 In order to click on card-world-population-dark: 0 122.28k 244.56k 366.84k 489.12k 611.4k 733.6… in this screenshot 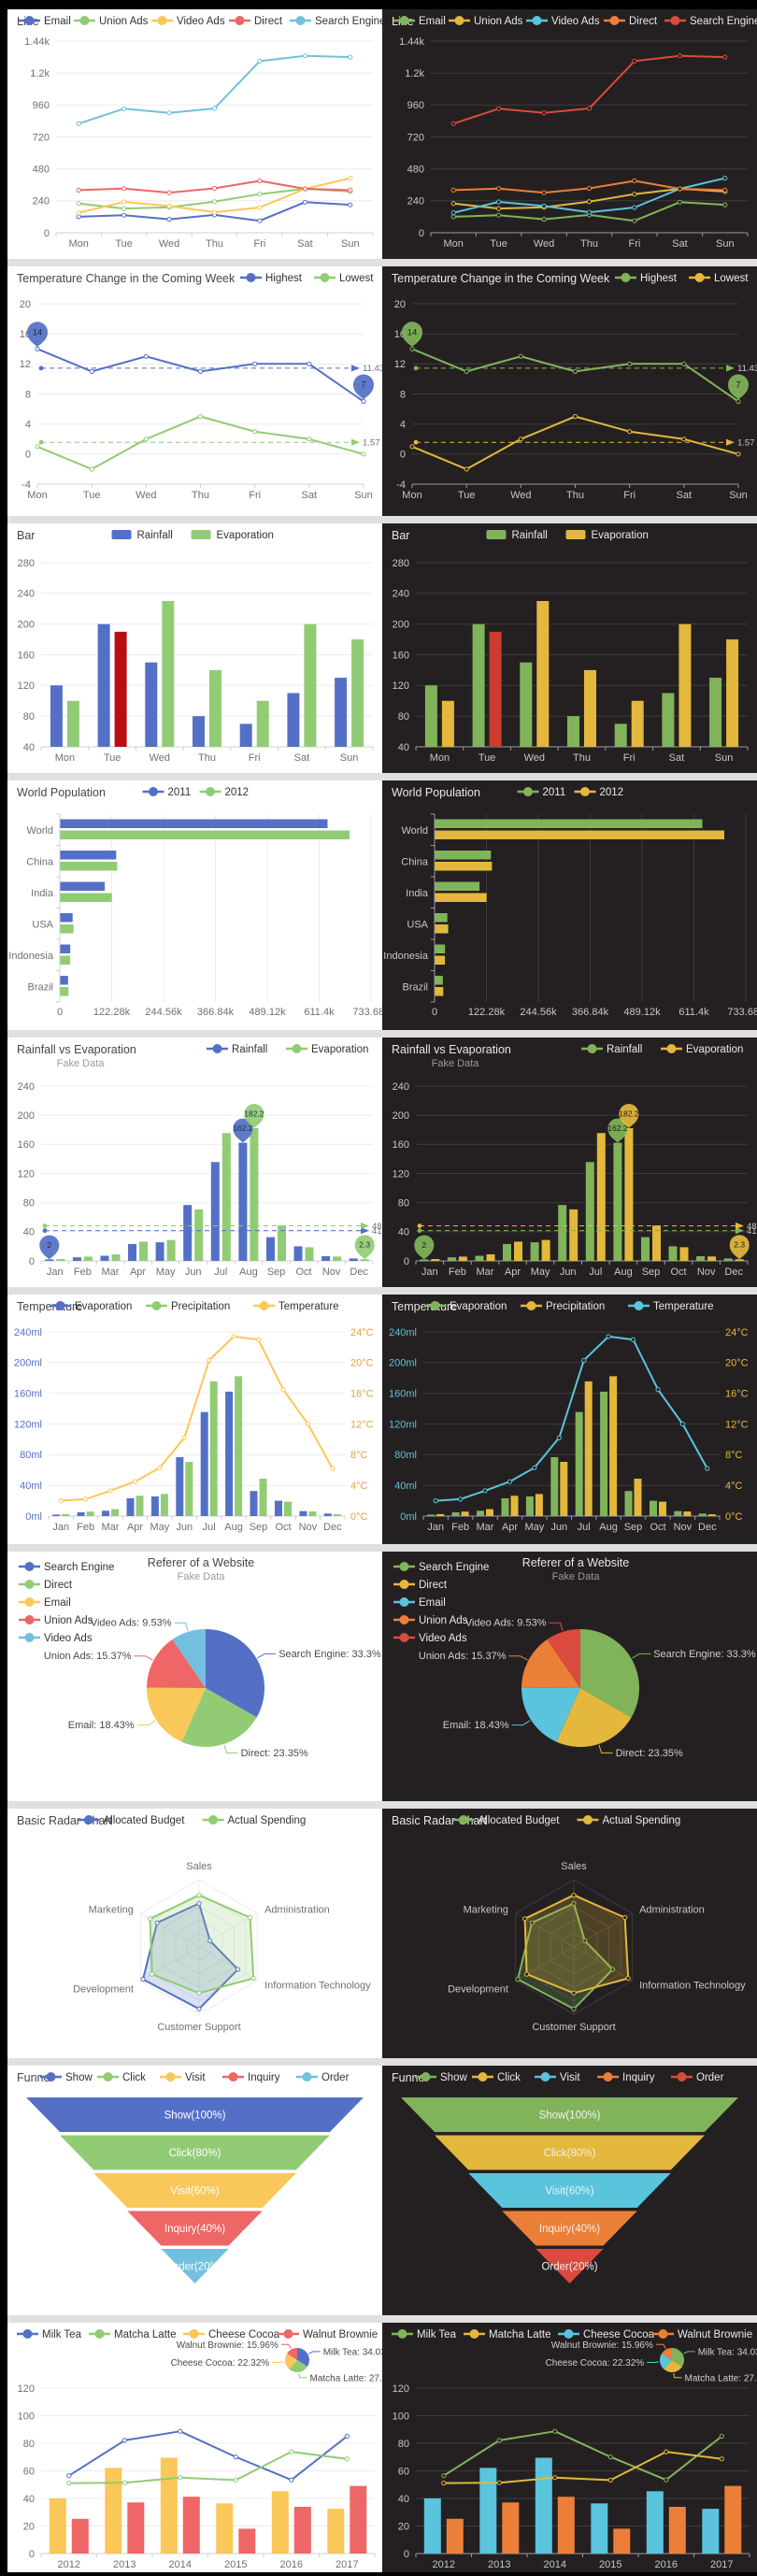, I will do `click(569, 905)`.